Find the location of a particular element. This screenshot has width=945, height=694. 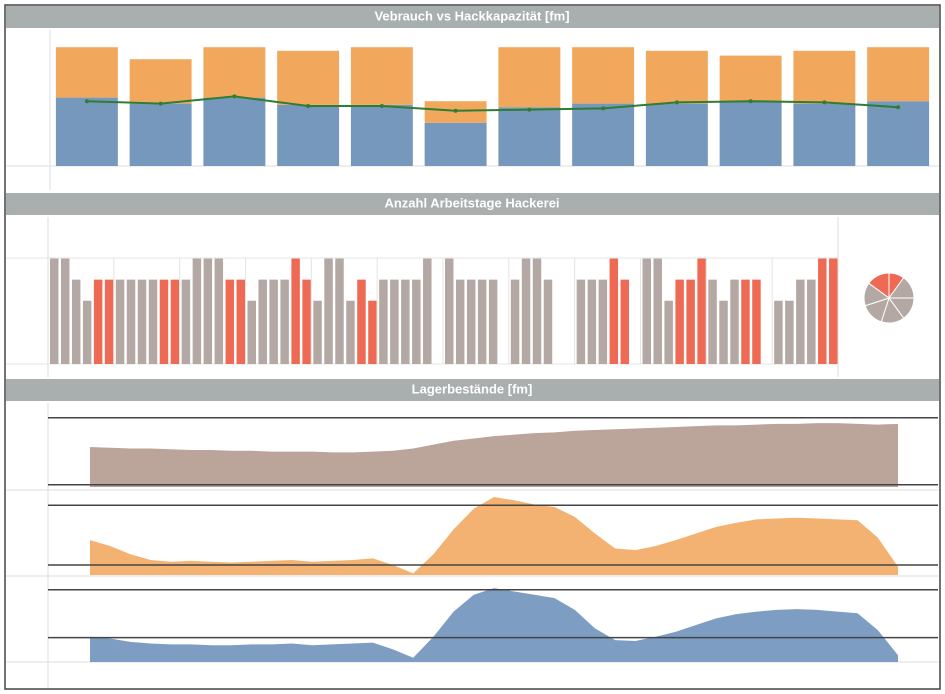

panel-title: Anzahl Arbeitstage Hackerei is located at coordinates (471, 202).